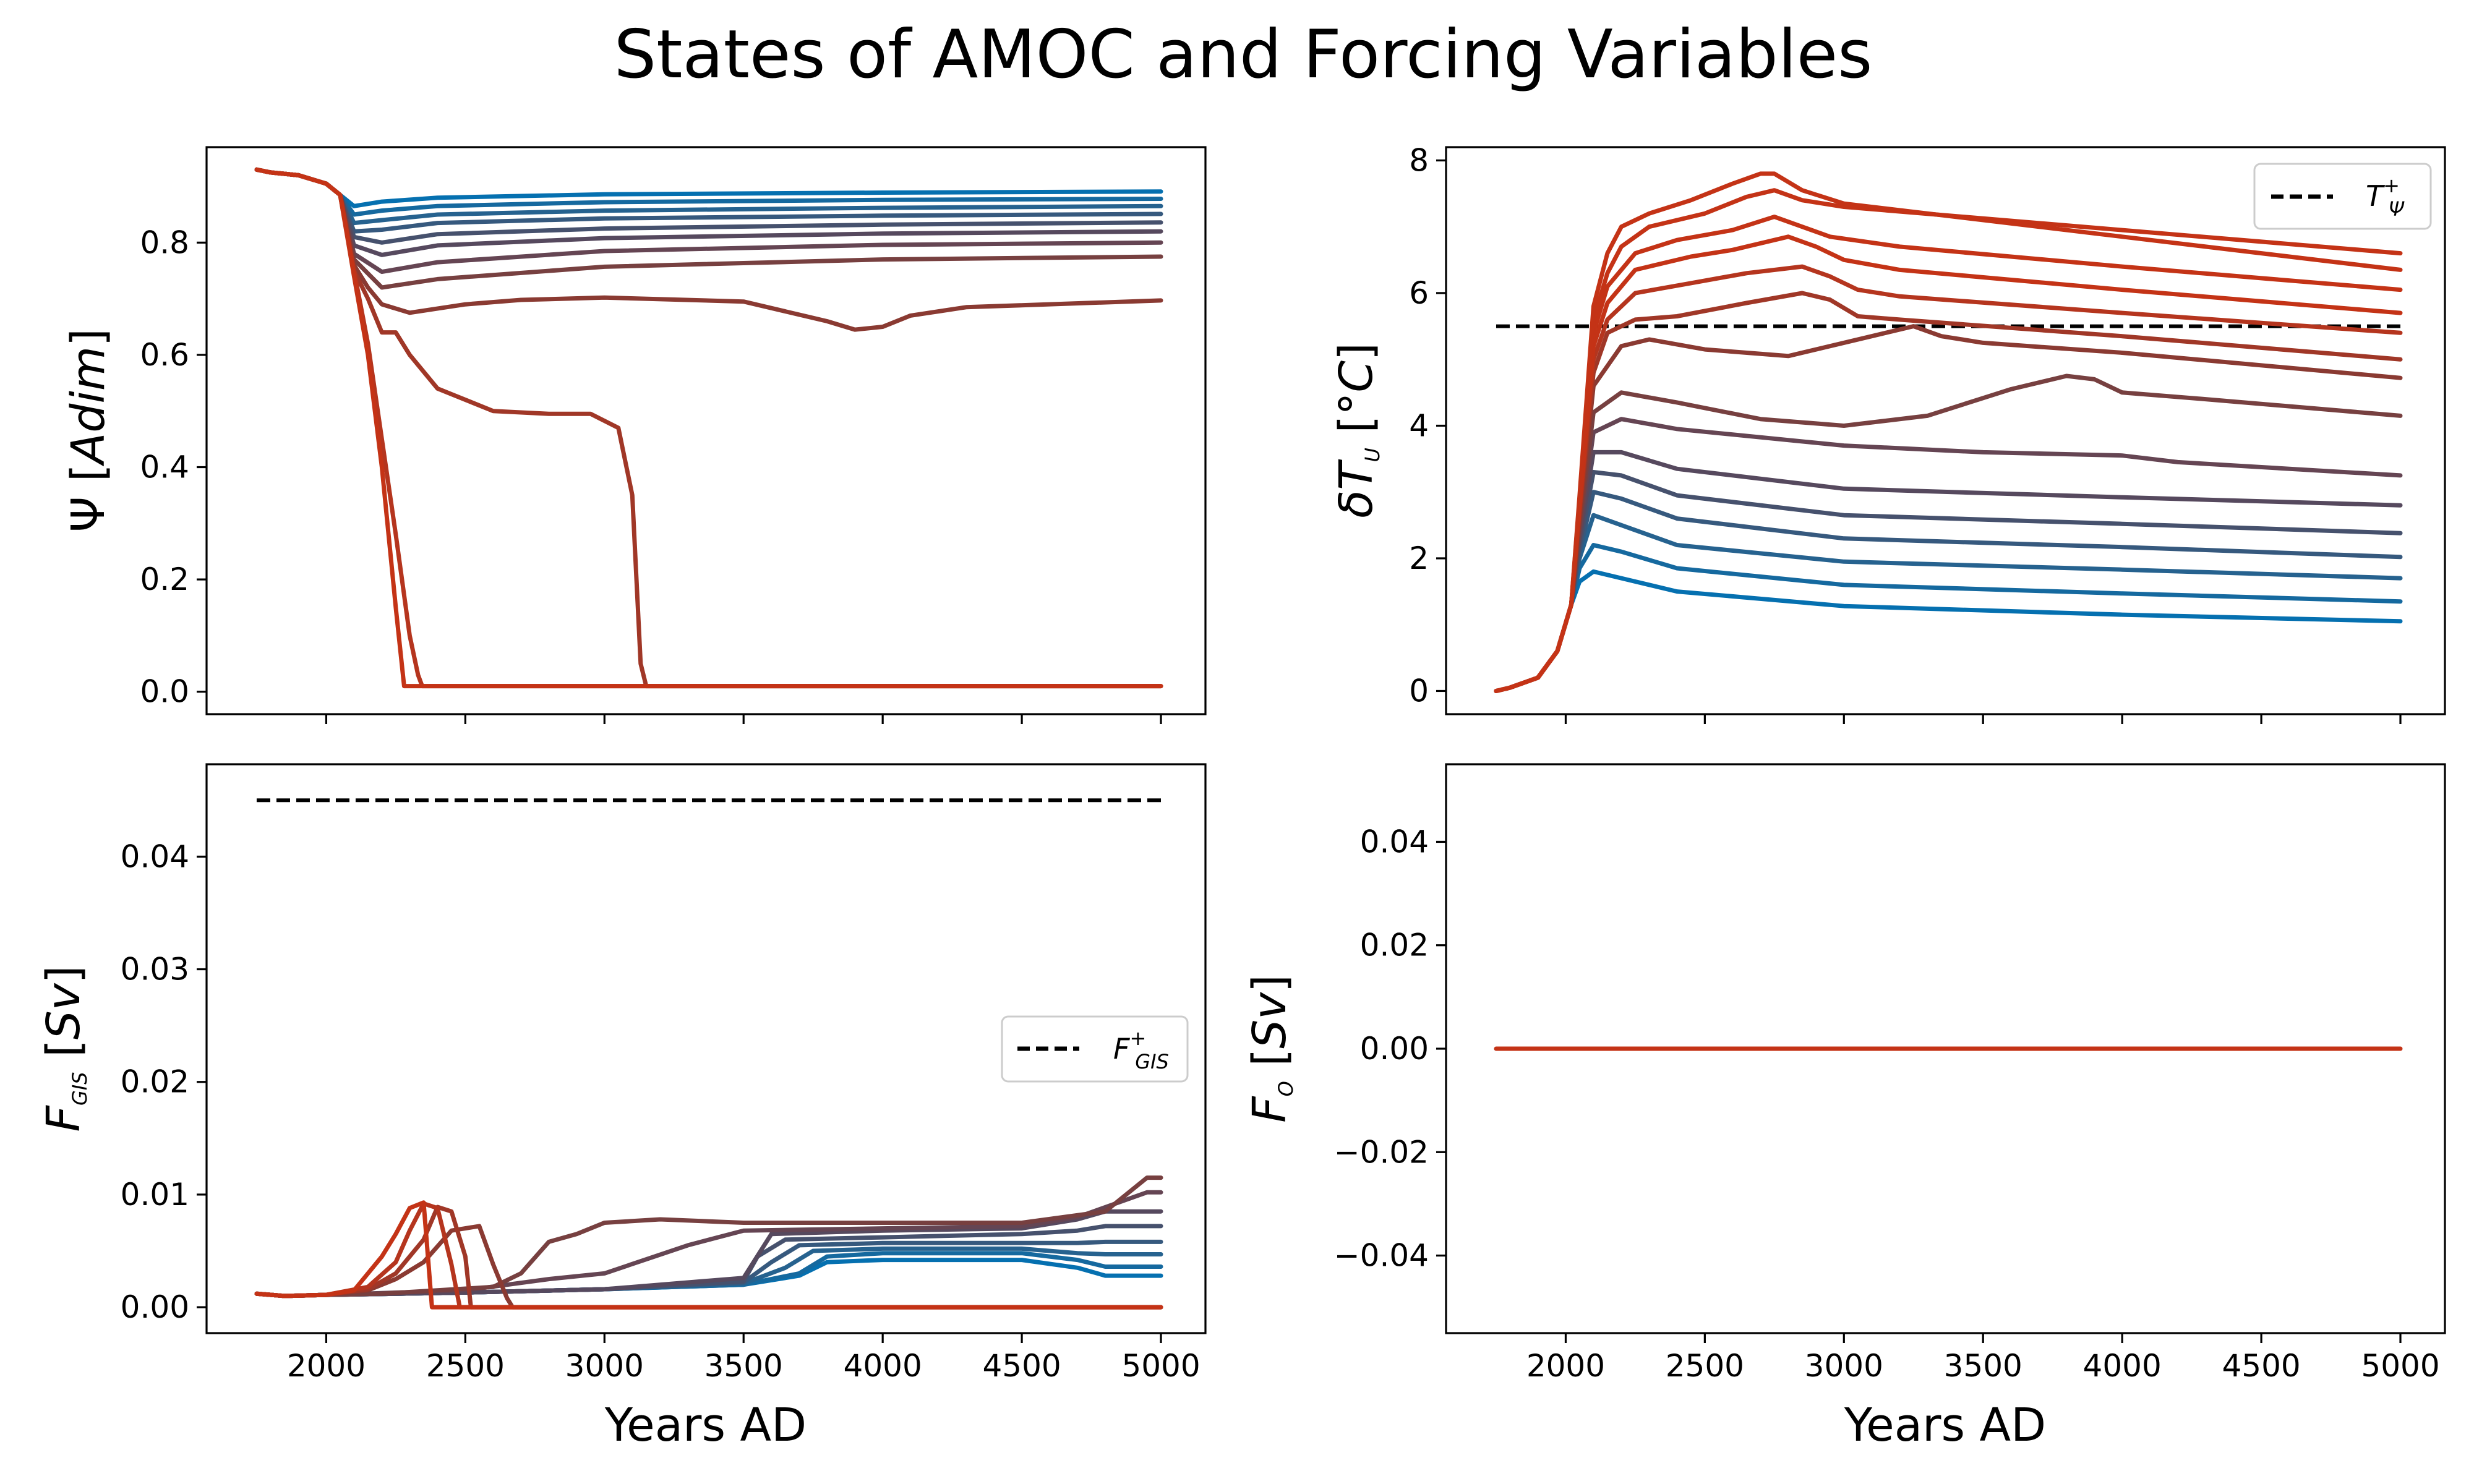  I want to click on fgis-y-tick-label: 0.00, so click(155, 1307).